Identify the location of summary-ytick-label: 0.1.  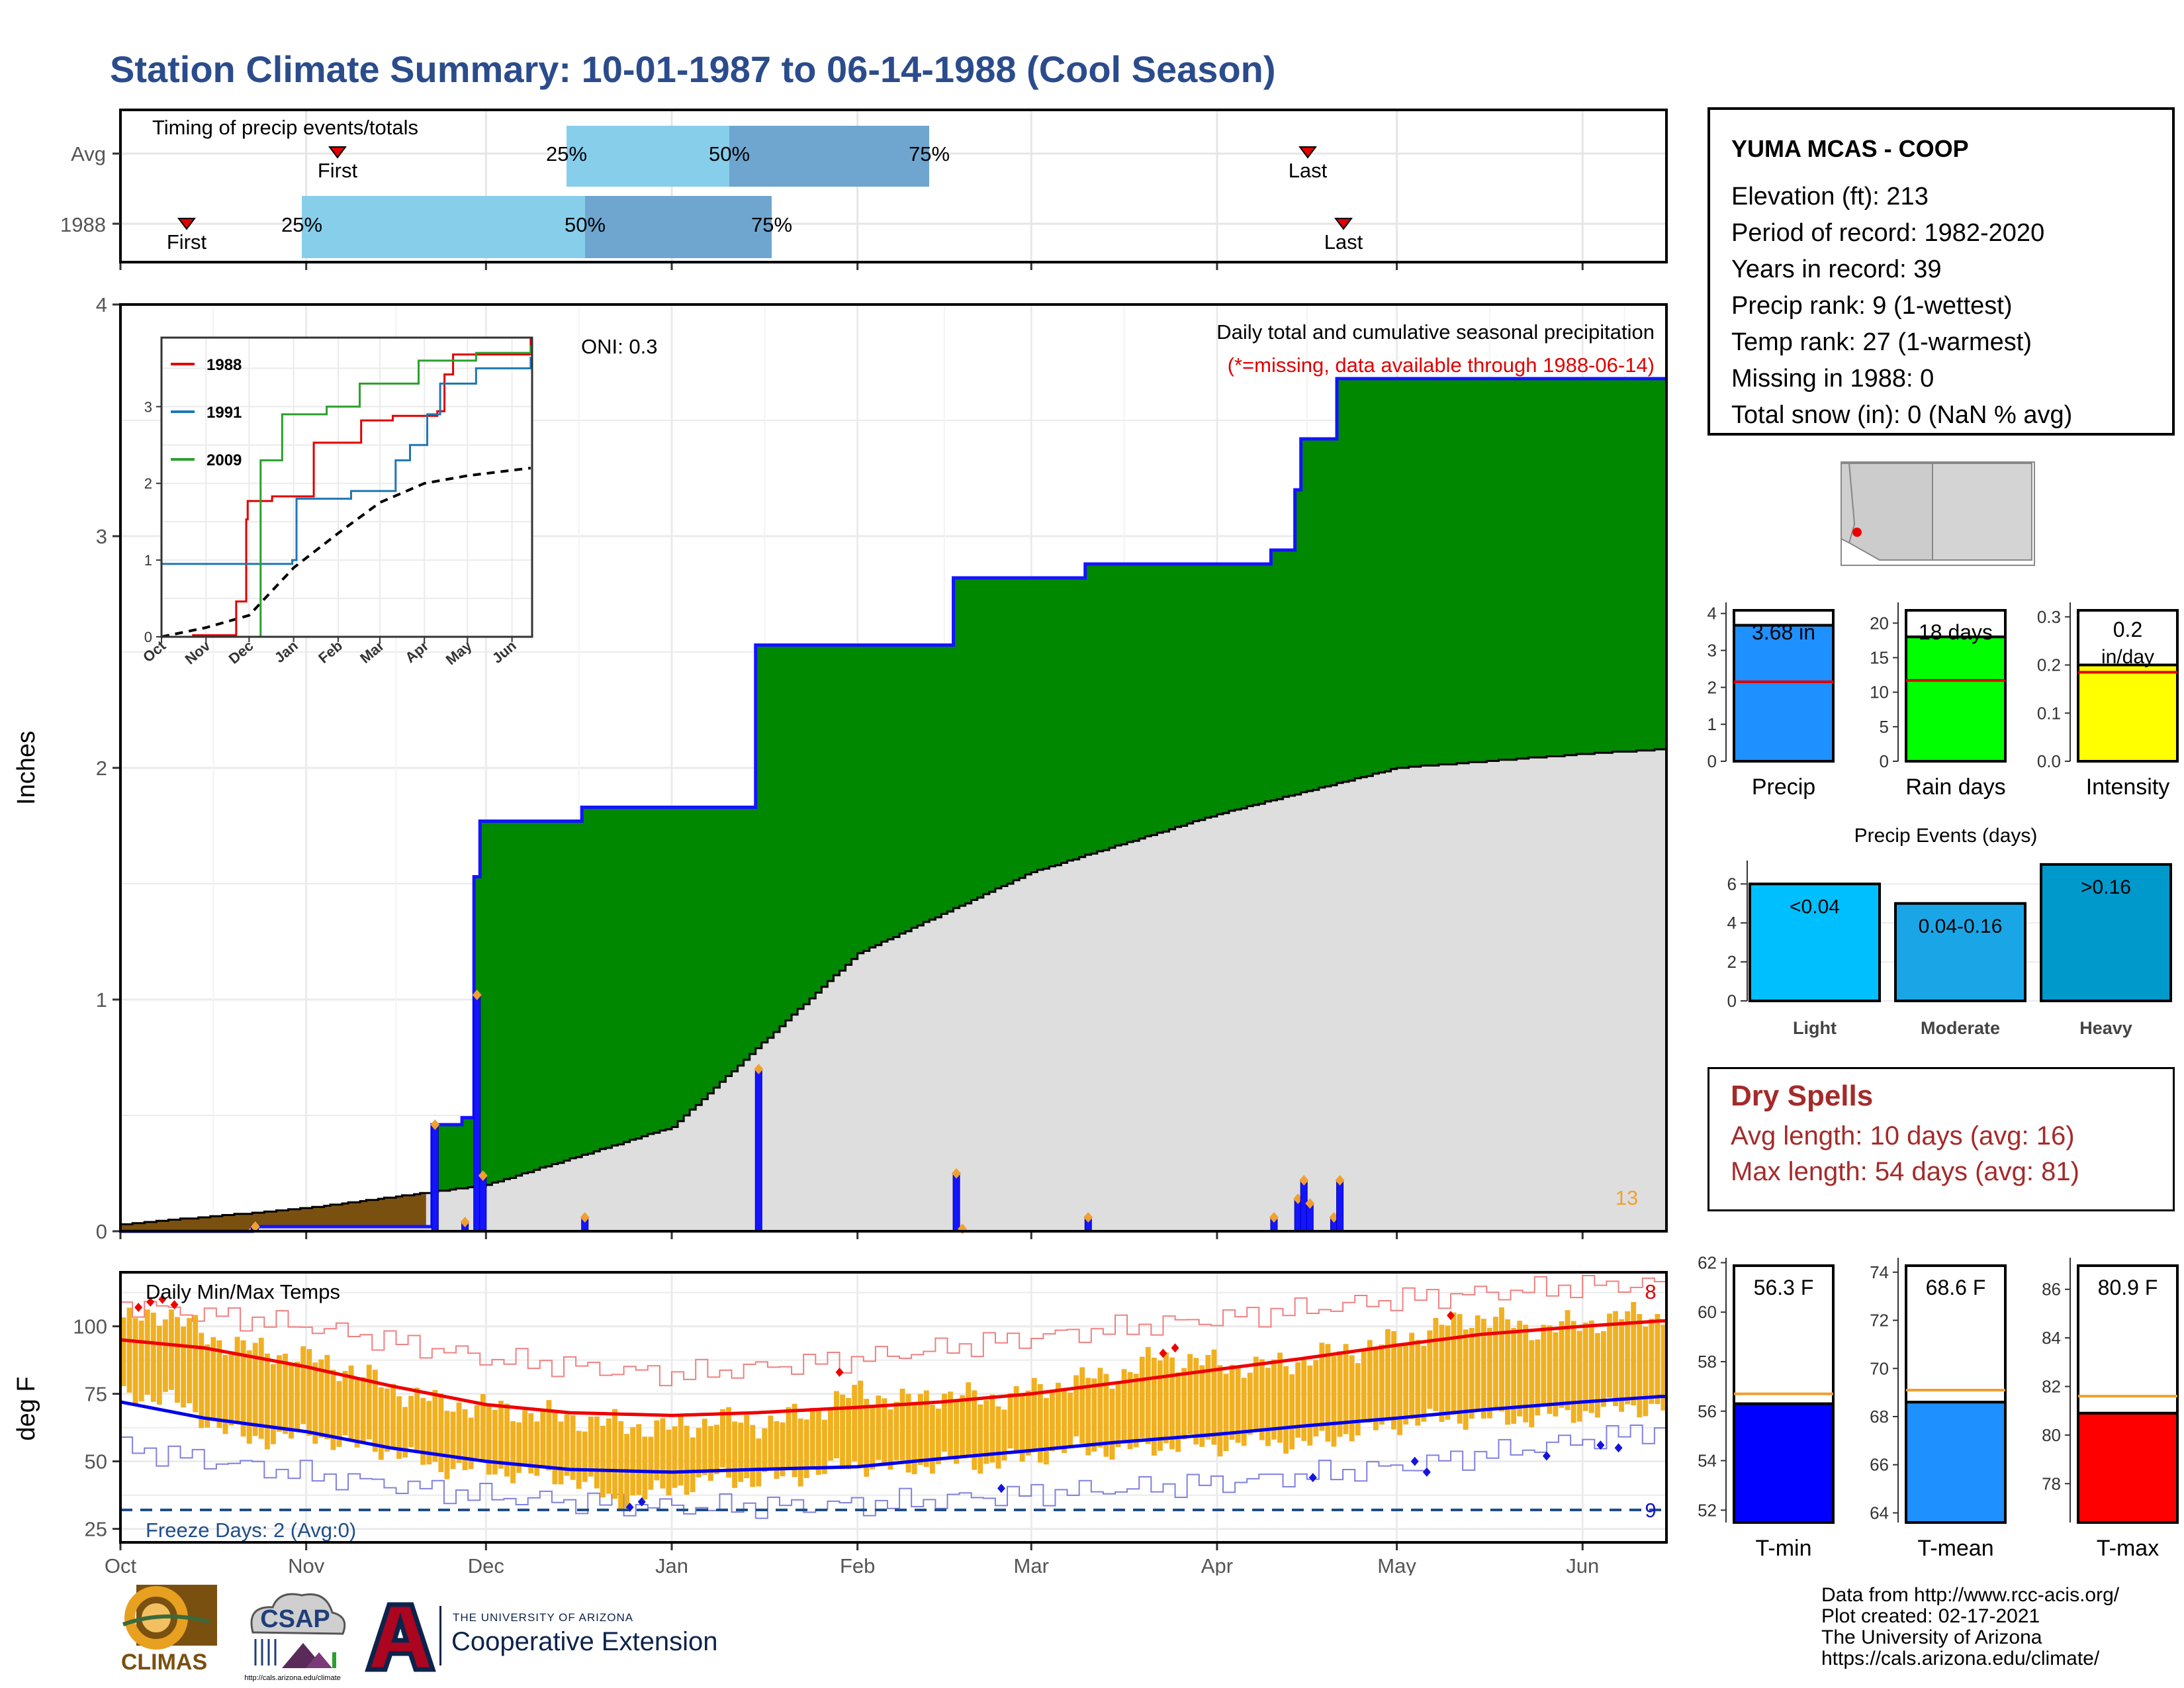
(2049, 713).